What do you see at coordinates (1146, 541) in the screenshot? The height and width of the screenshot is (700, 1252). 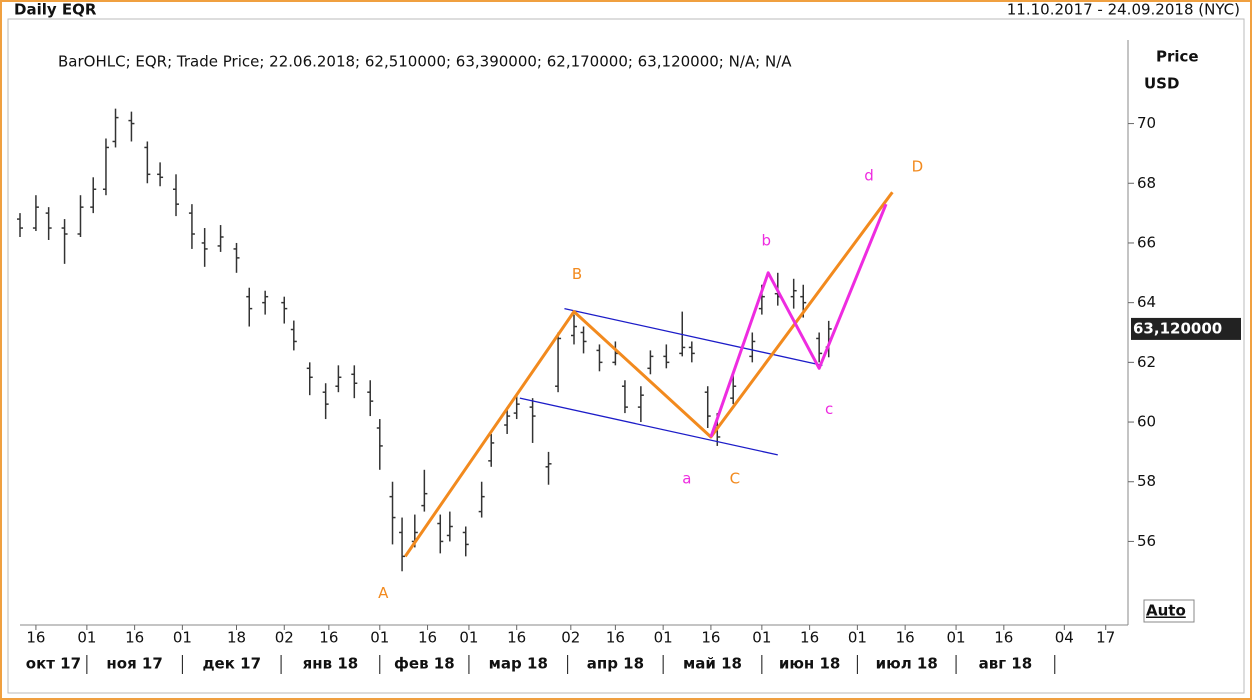 I see `y-tick-label: 56` at bounding box center [1146, 541].